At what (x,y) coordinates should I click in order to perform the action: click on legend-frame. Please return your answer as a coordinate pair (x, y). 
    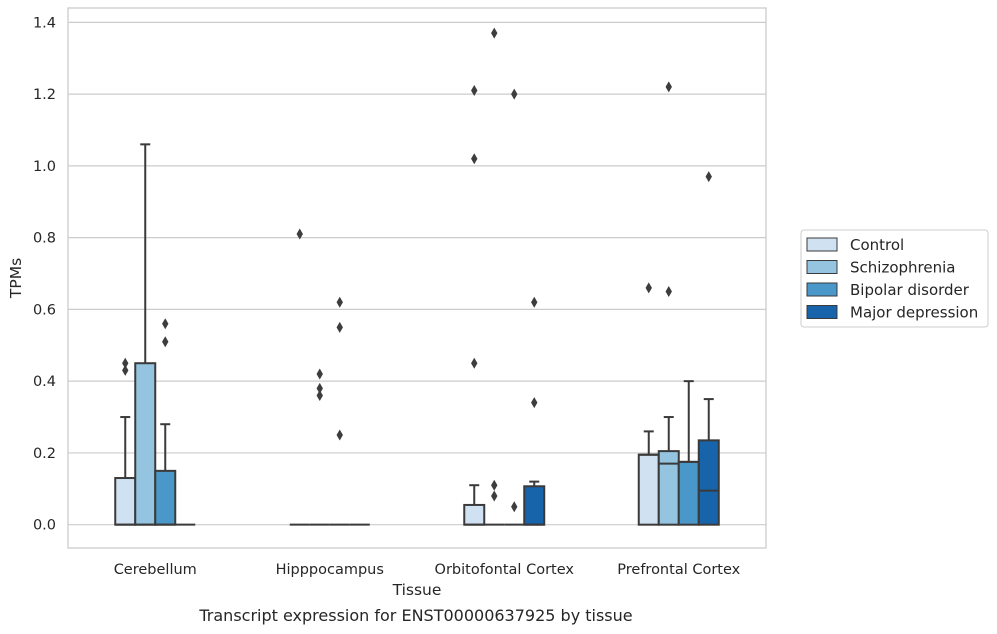
    Looking at the image, I should click on (894, 278).